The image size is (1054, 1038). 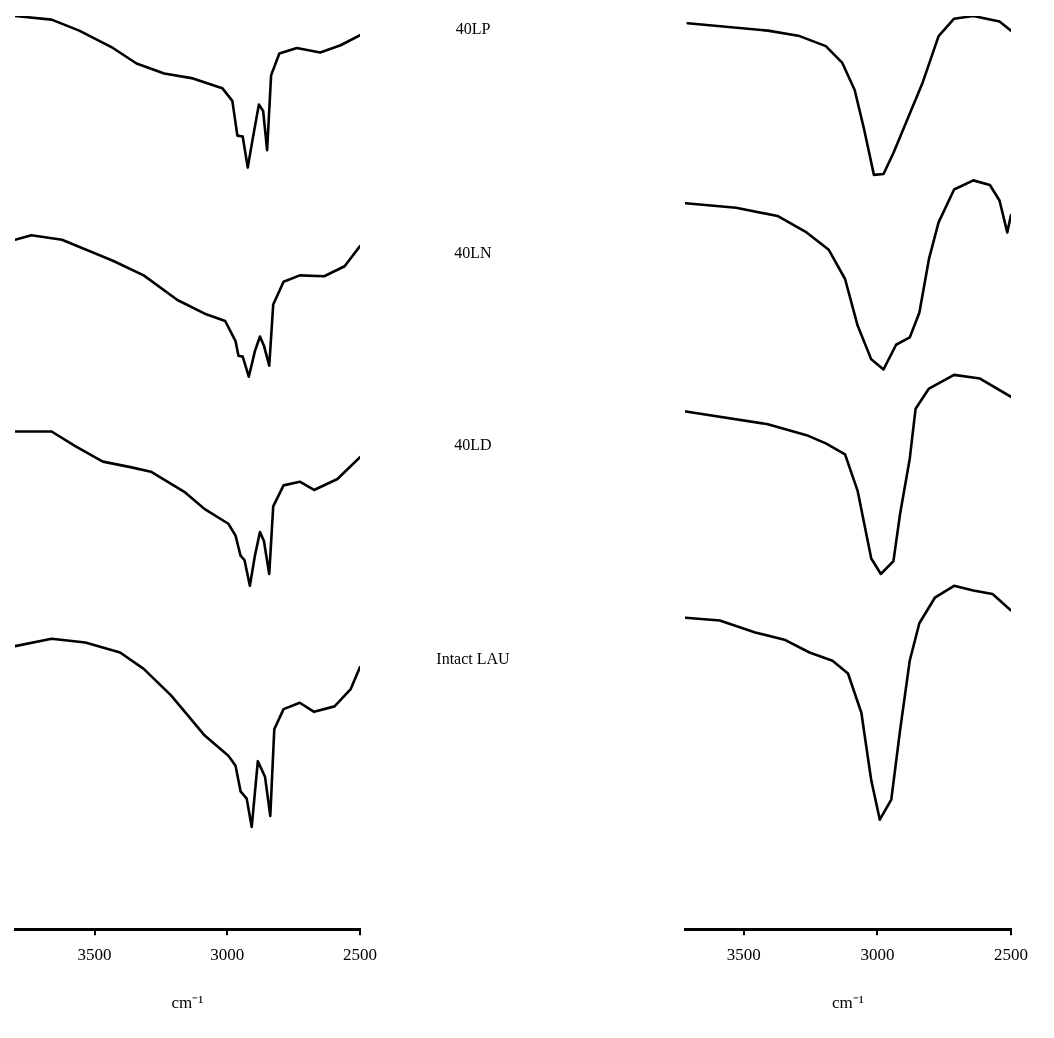 I want to click on text: 40LD, so click(x=473, y=444).